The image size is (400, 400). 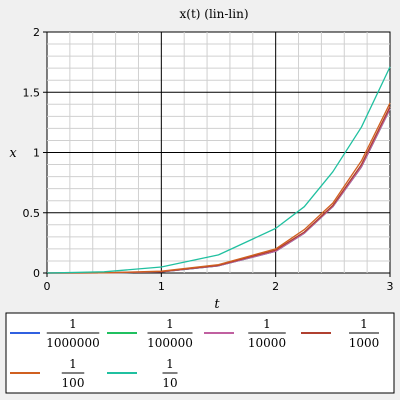 What do you see at coordinates (170, 343) in the screenshot?
I see `legend-label-denominator: 100000` at bounding box center [170, 343].